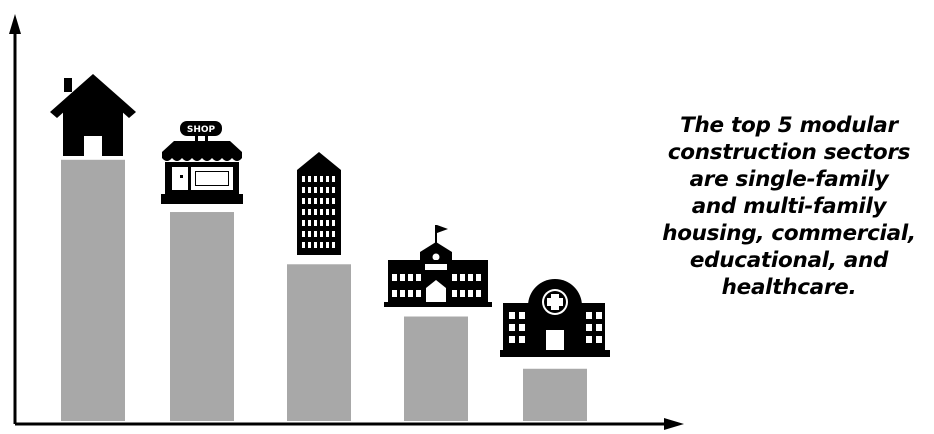 The image size is (934, 434). What do you see at coordinates (319, 203) in the screenshot?
I see `office-tower-icon` at bounding box center [319, 203].